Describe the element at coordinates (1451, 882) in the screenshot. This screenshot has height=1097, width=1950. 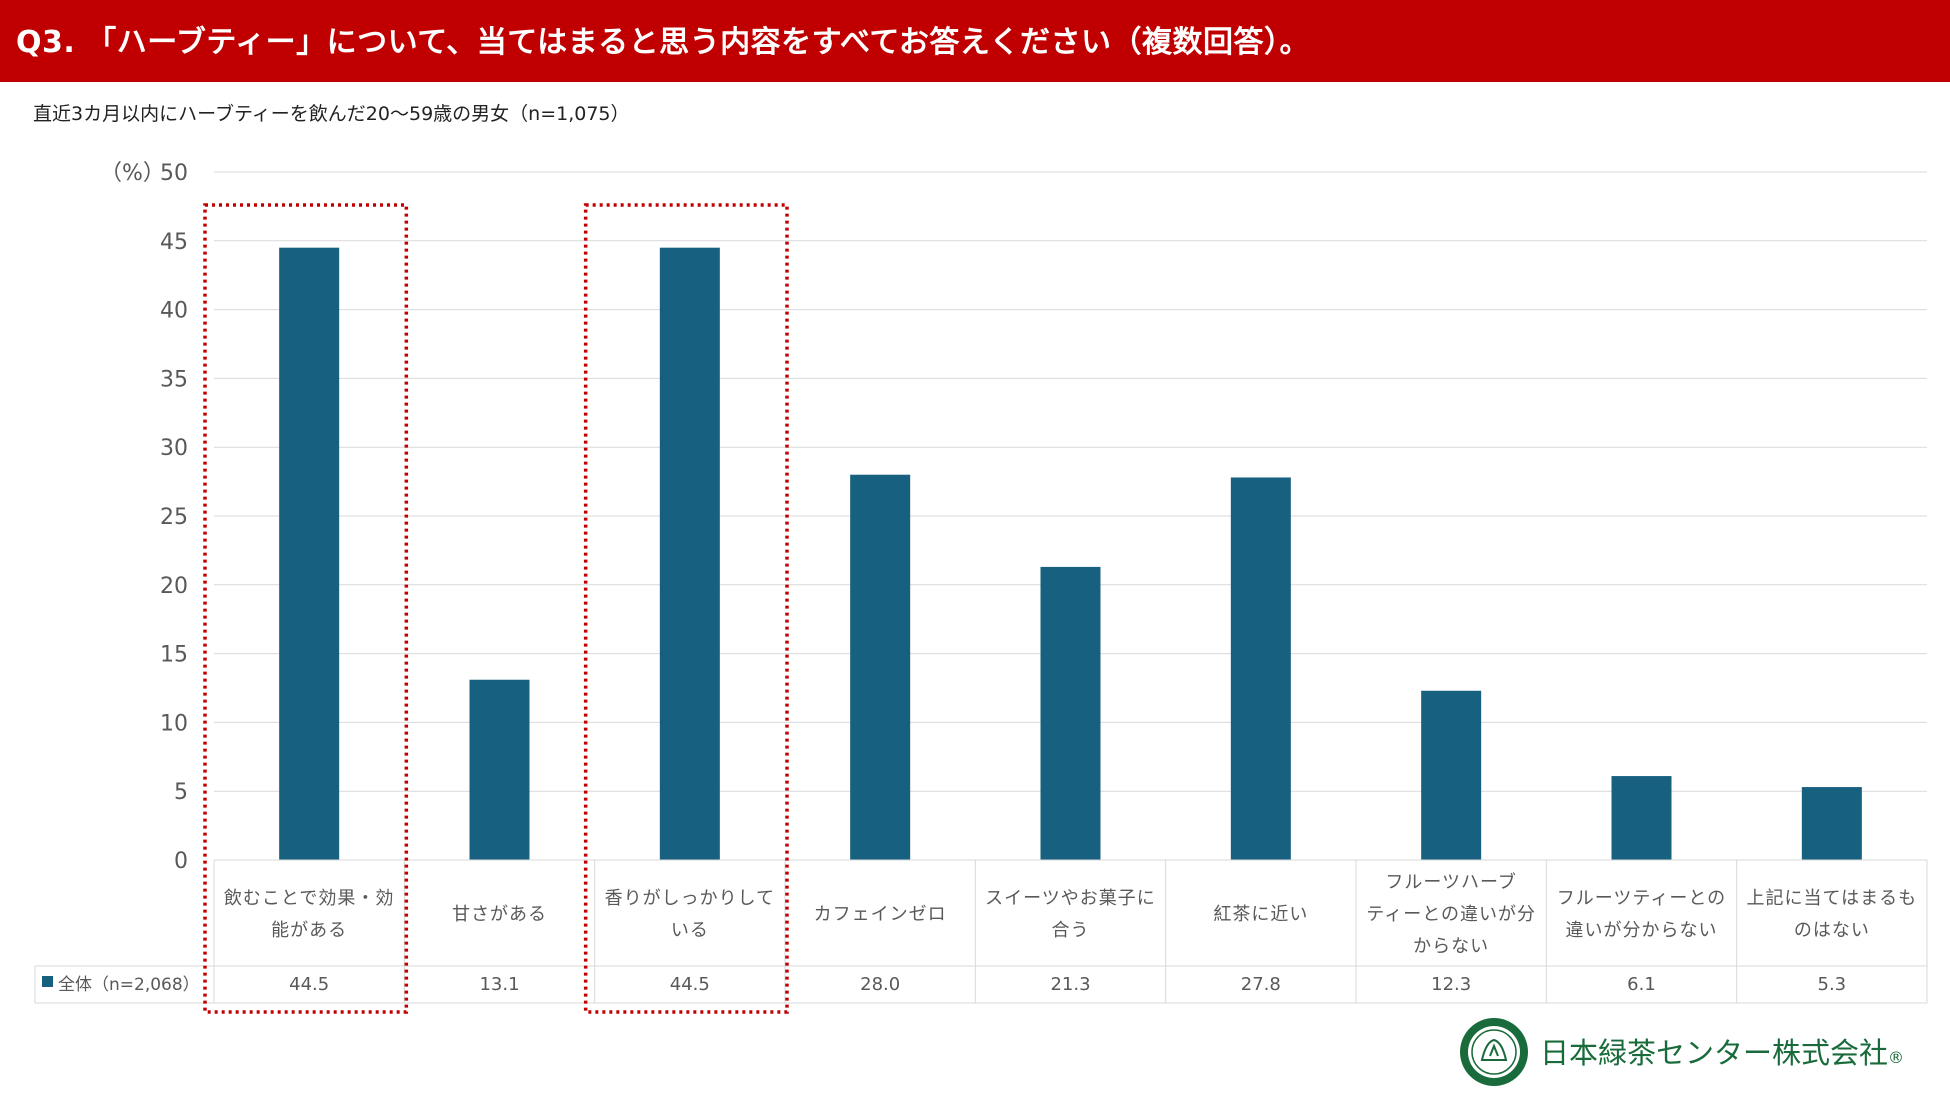
I see `x-category-label: フルーツハーブ` at that location.